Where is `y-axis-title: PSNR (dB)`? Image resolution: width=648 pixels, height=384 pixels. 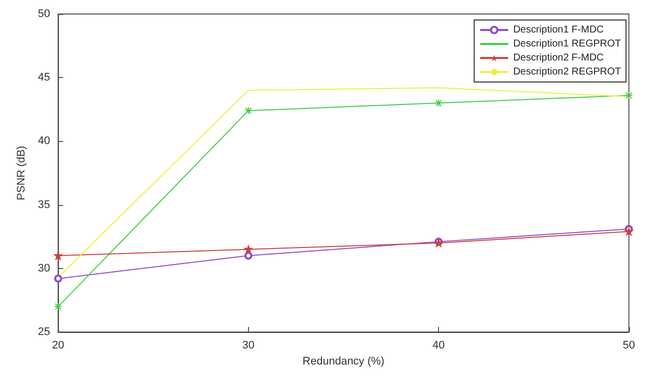 y-axis-title: PSNR (dB) is located at coordinates (22, 173).